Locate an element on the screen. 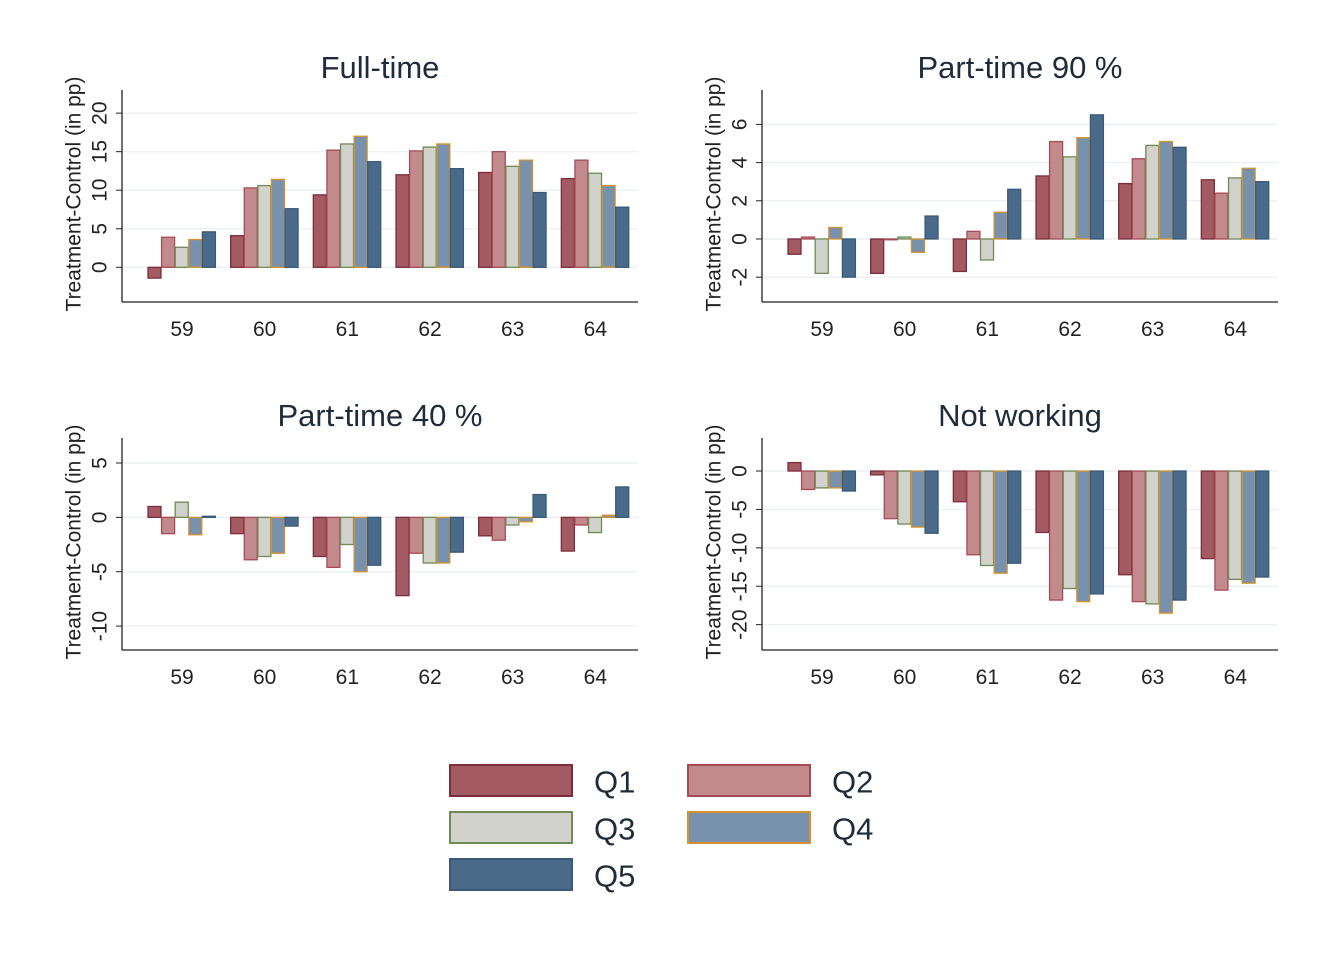  y-tick-label: 20 is located at coordinates (100, 112).